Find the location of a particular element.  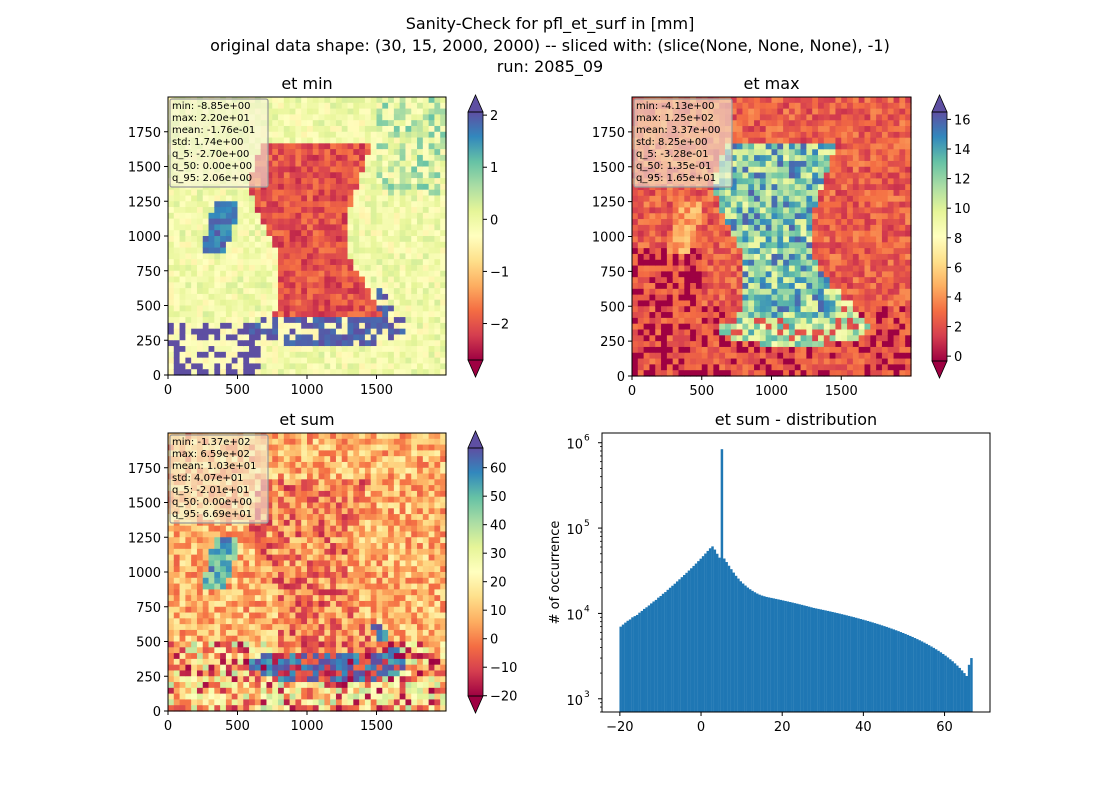

et-min-colorbar is located at coordinates (475, 236).